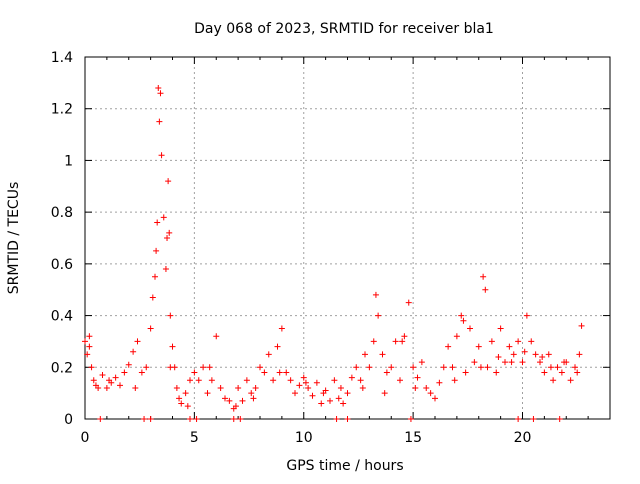 The width and height of the screenshot is (640, 484). What do you see at coordinates (304, 438) in the screenshot?
I see `x-tick-label: 10` at bounding box center [304, 438].